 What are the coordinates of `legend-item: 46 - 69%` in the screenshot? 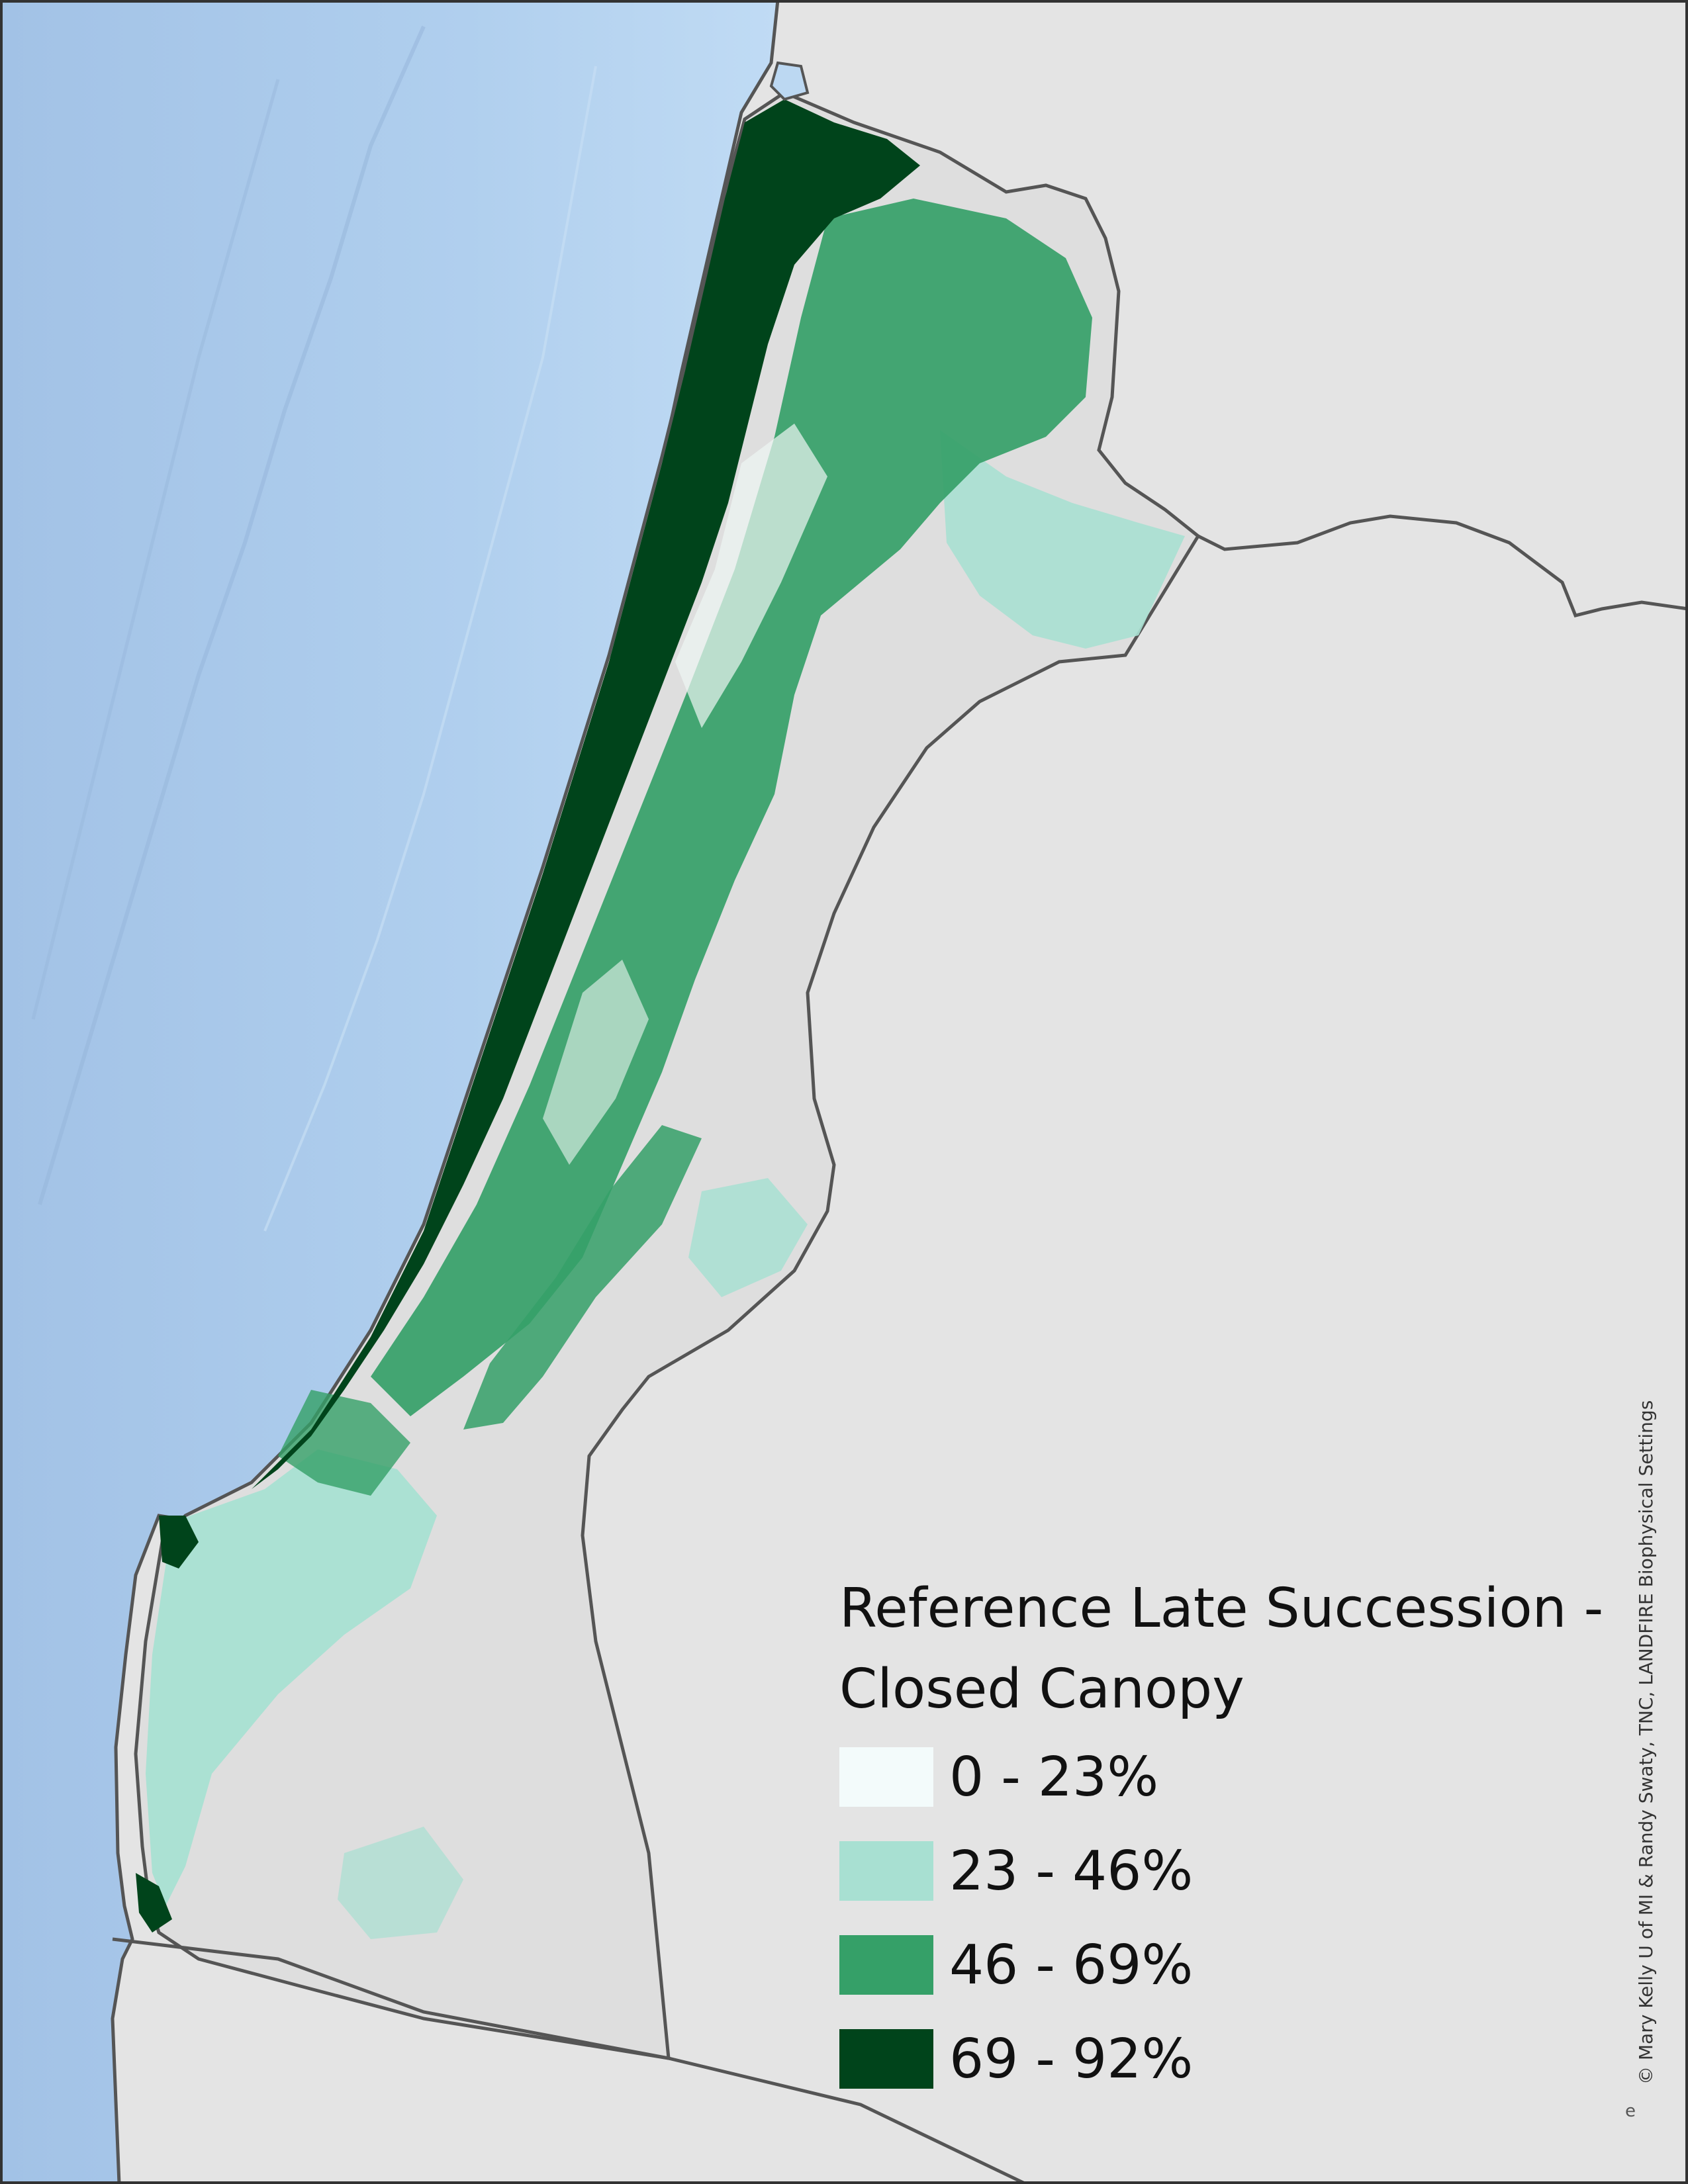 It's located at (1229, 1965).